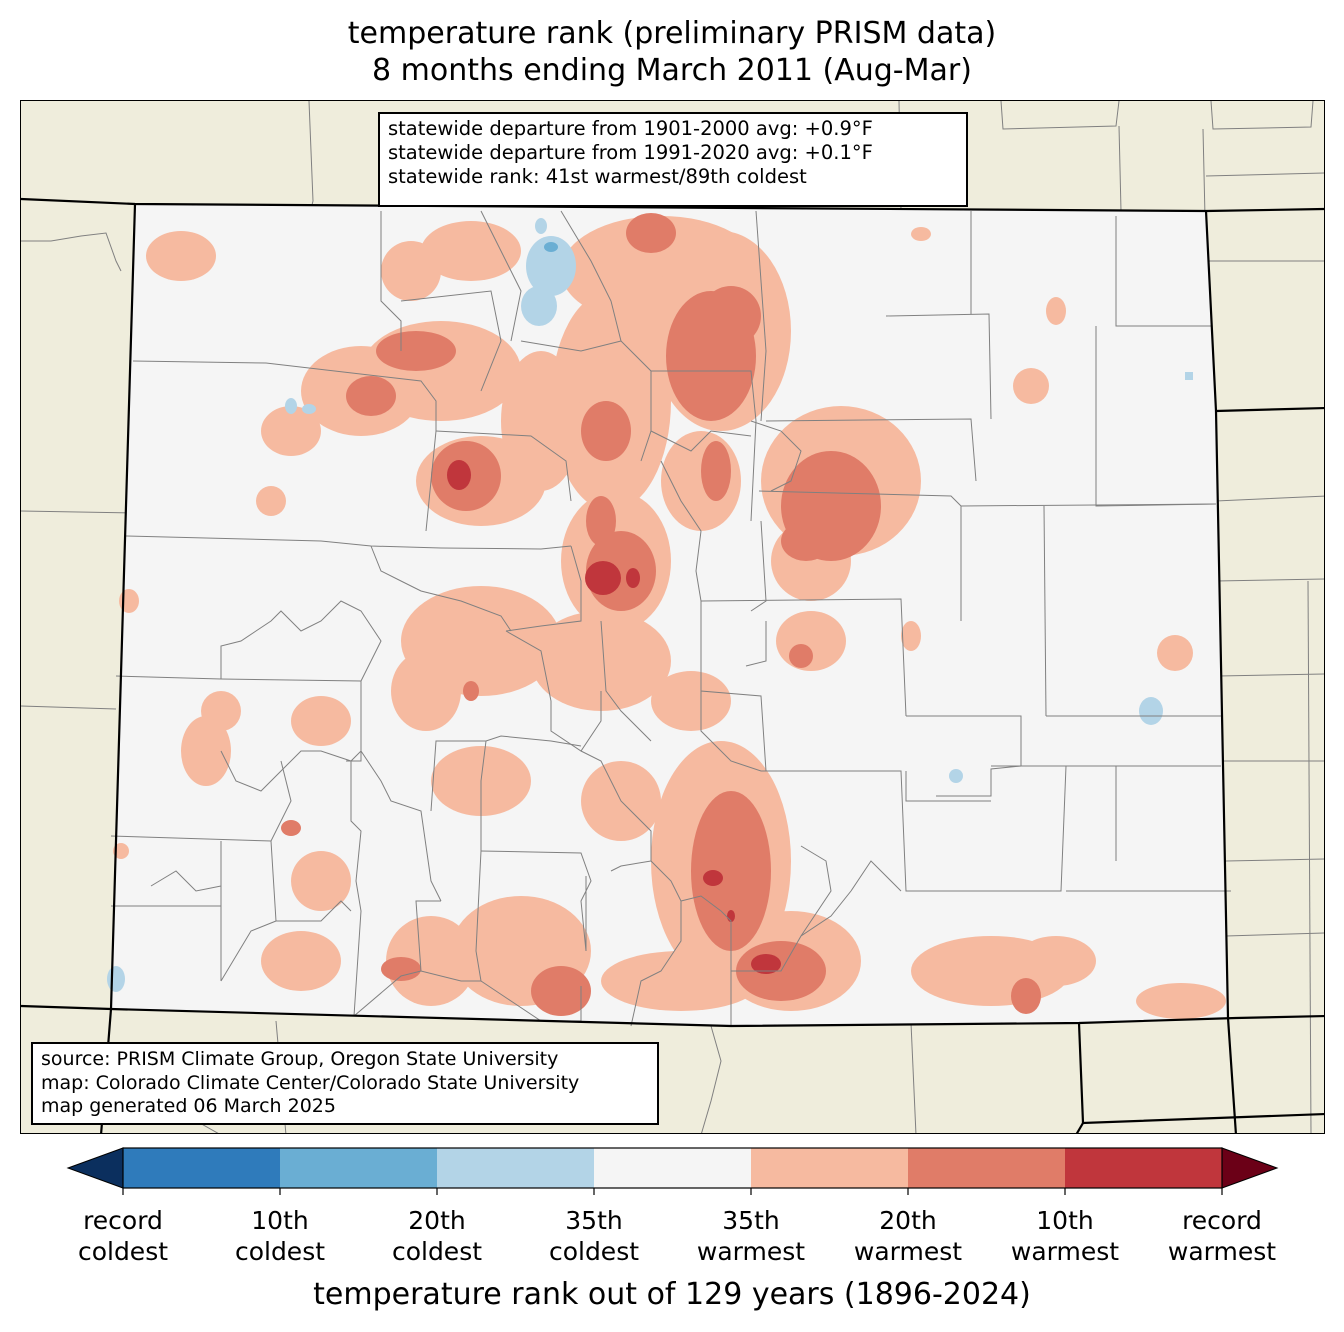 The width and height of the screenshot is (1344, 1332). I want to click on colorbar-tick-label: 10th coldest, so click(280, 1236).